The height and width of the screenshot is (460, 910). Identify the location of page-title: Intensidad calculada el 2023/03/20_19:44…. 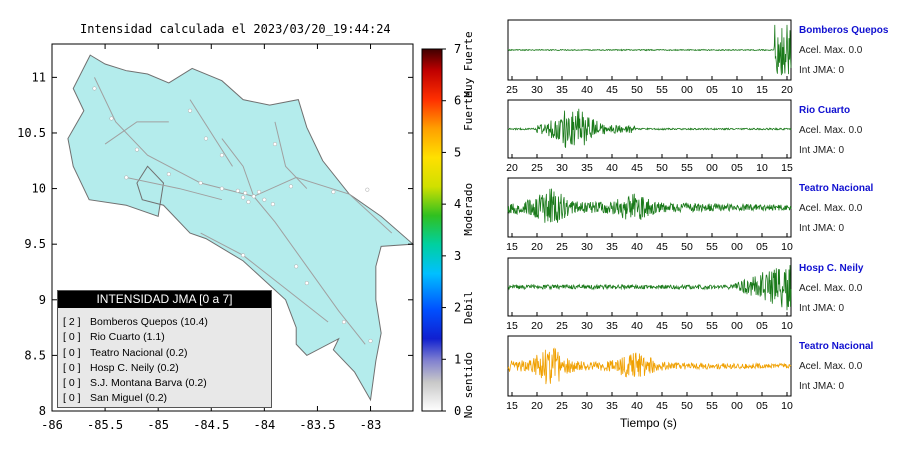
(235, 29).